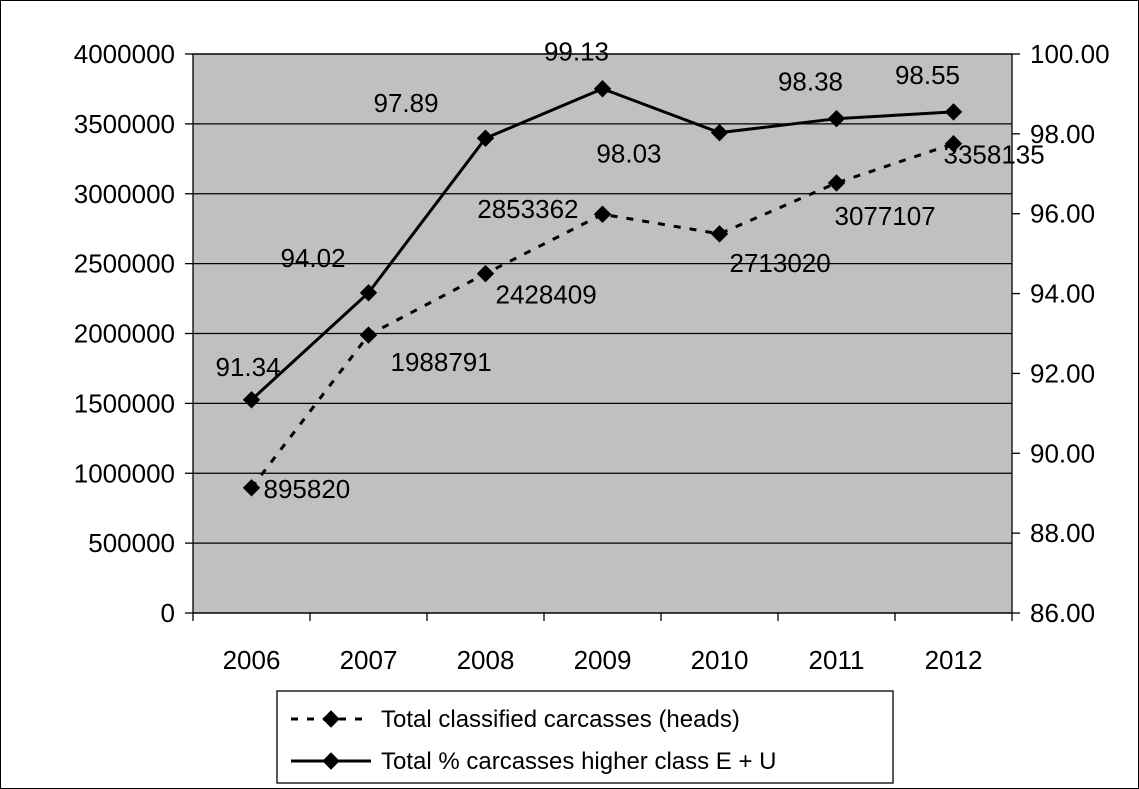  I want to click on right-axis-tick-label: 94.00, so click(1062, 294).